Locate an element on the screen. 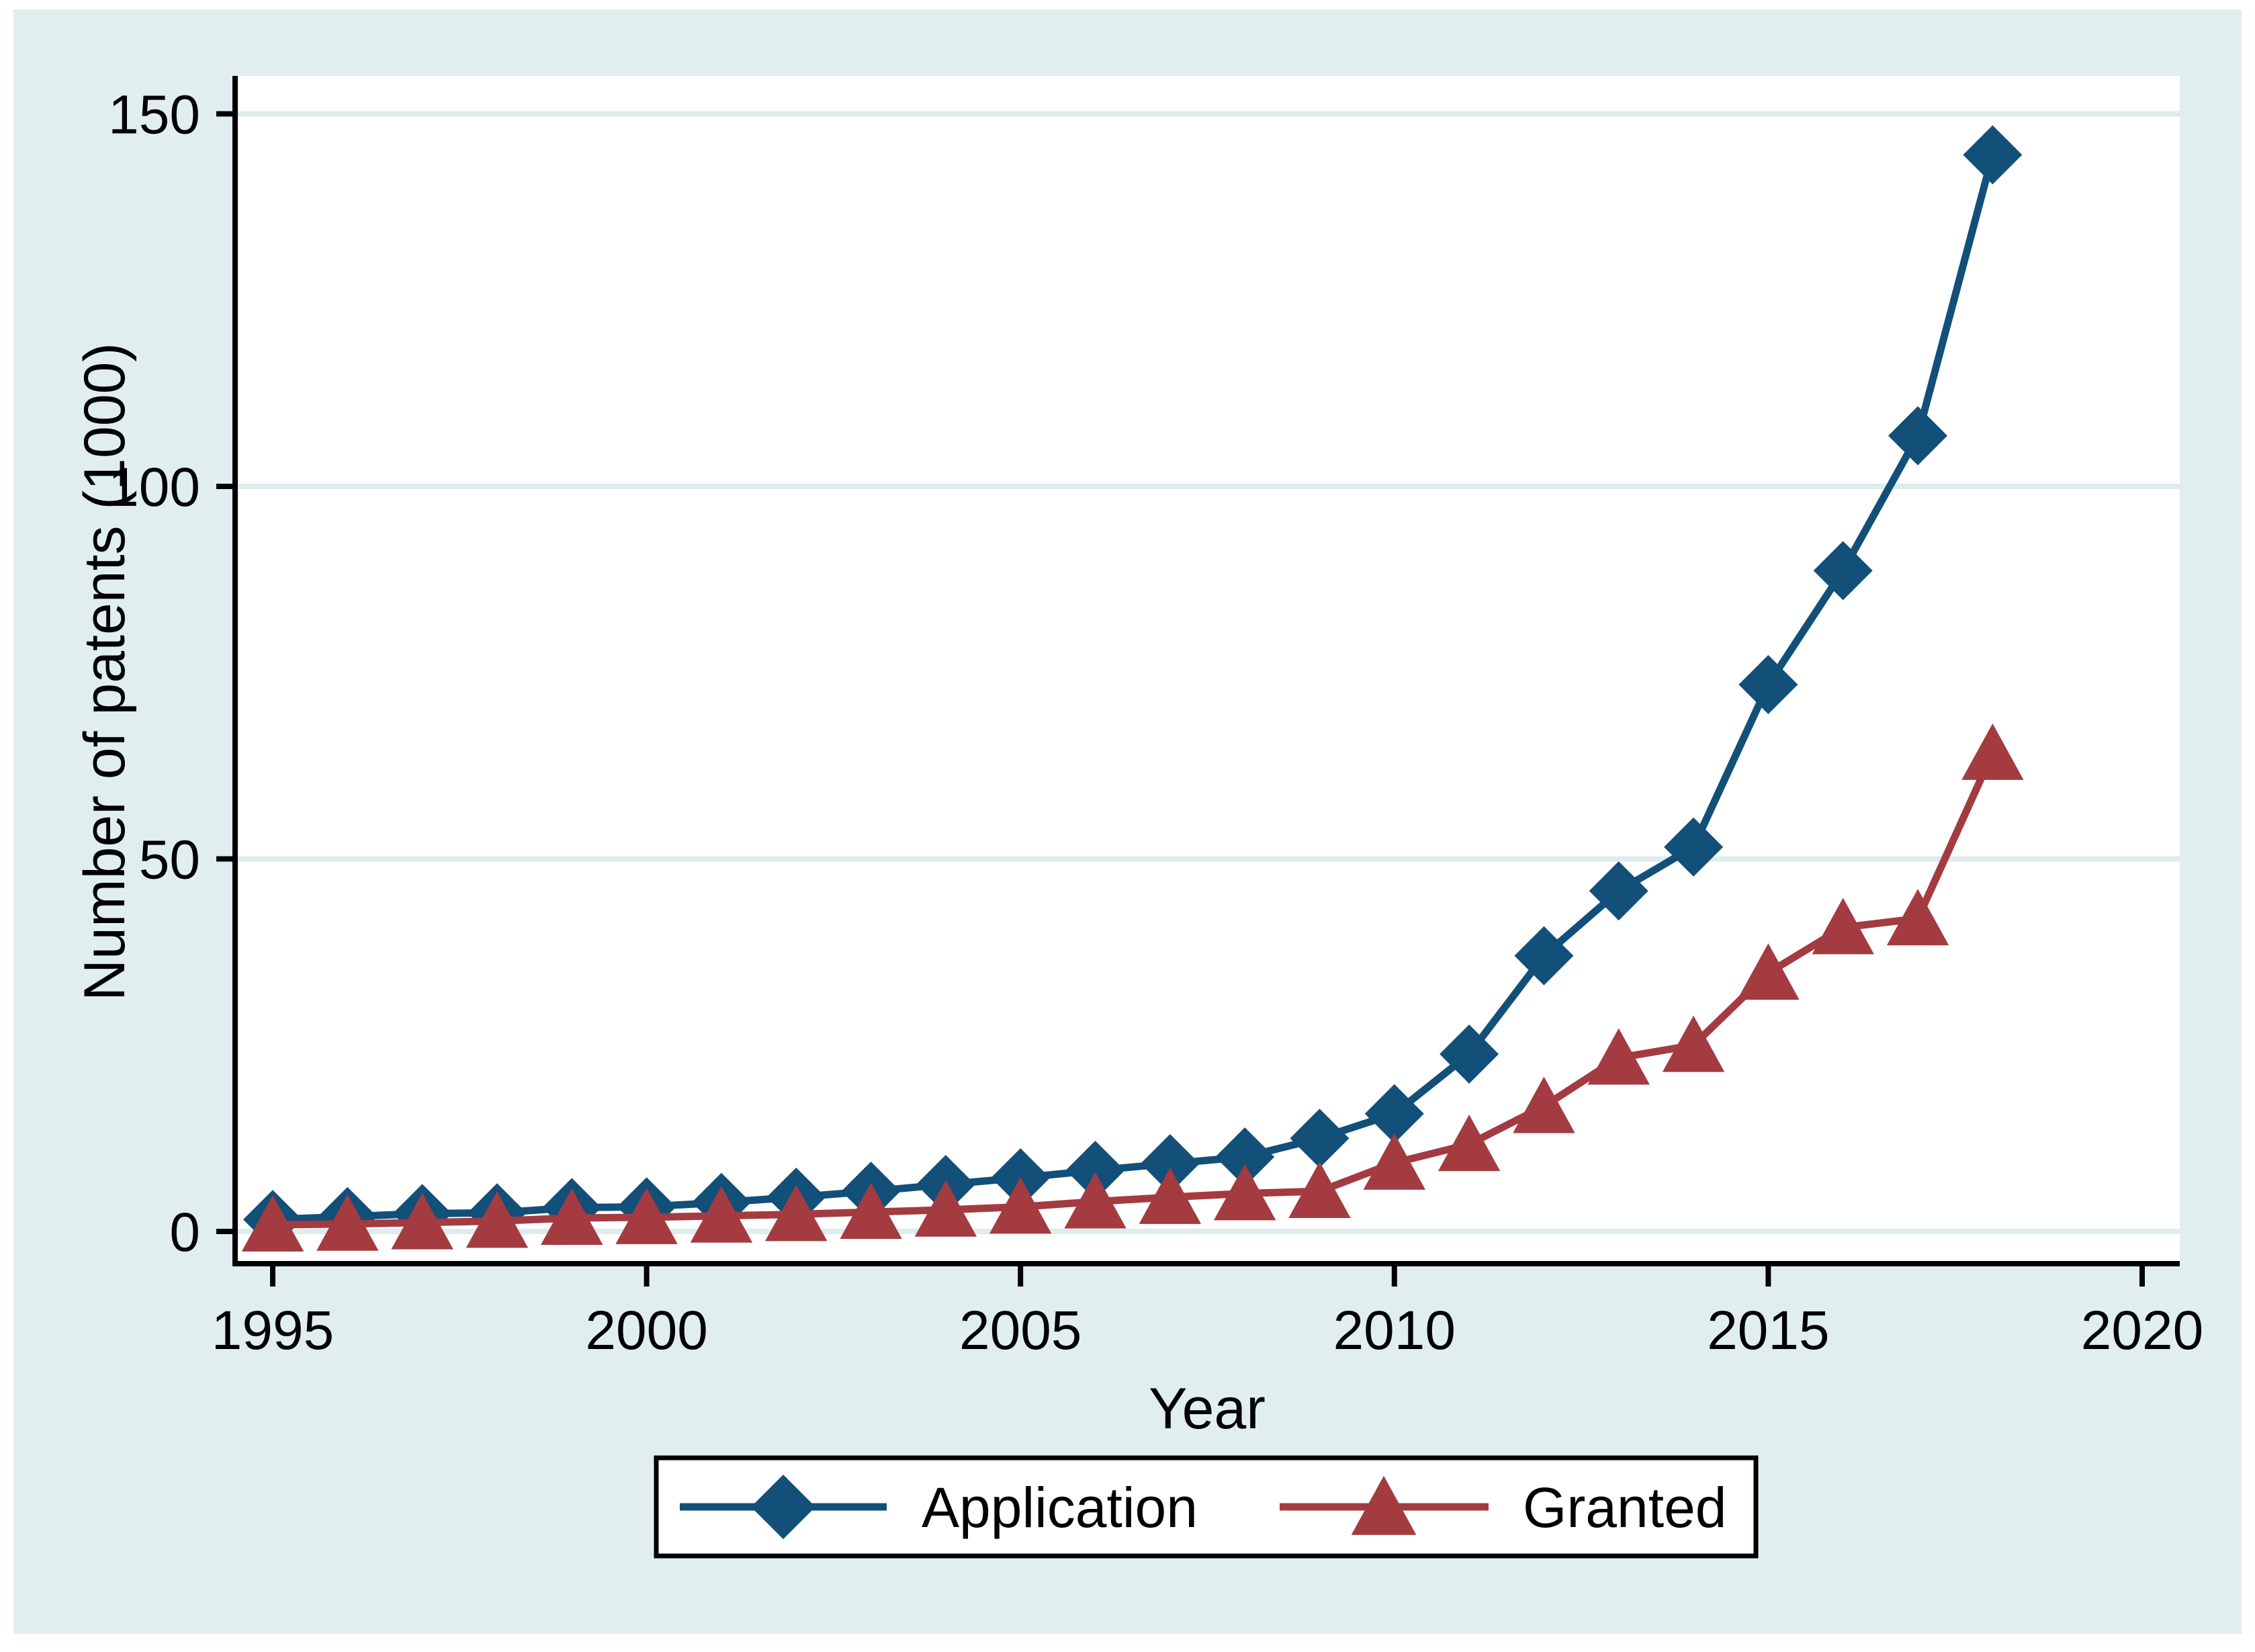  x-tick-label-1995: 1995 is located at coordinates (273, 1330).